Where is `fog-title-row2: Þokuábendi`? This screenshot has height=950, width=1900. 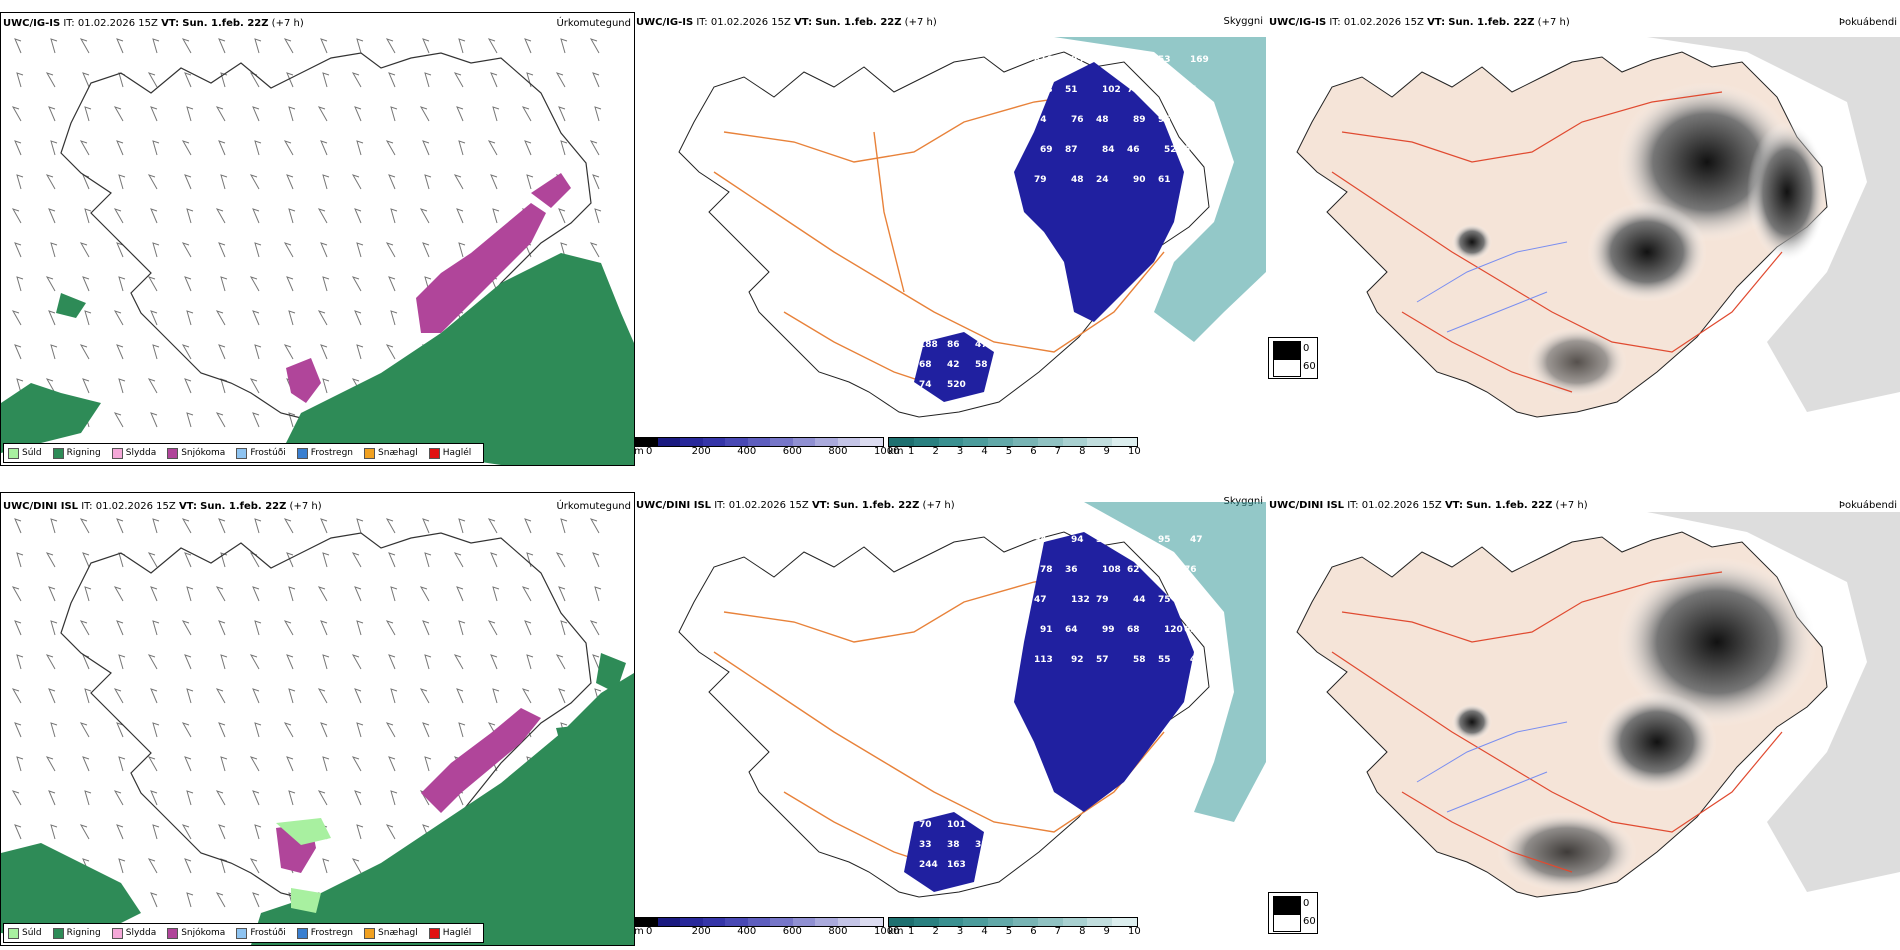
fog-title-row2: Þokuábendi is located at coordinates (1867, 505).